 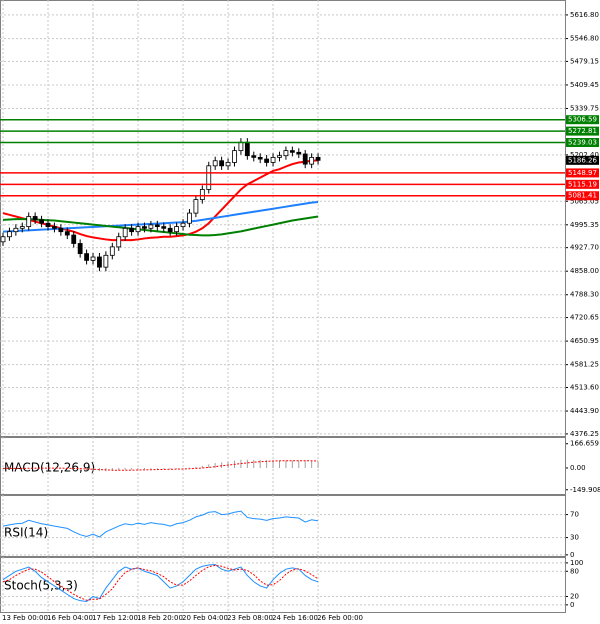 I want to click on x-tick-label: 23 Feb 08:00, so click(x=250, y=618).